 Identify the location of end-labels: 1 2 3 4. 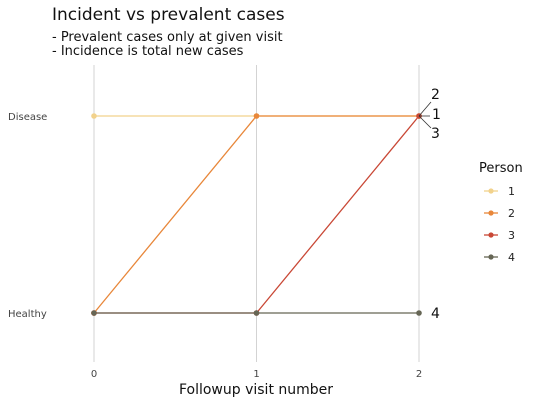
(429, 204).